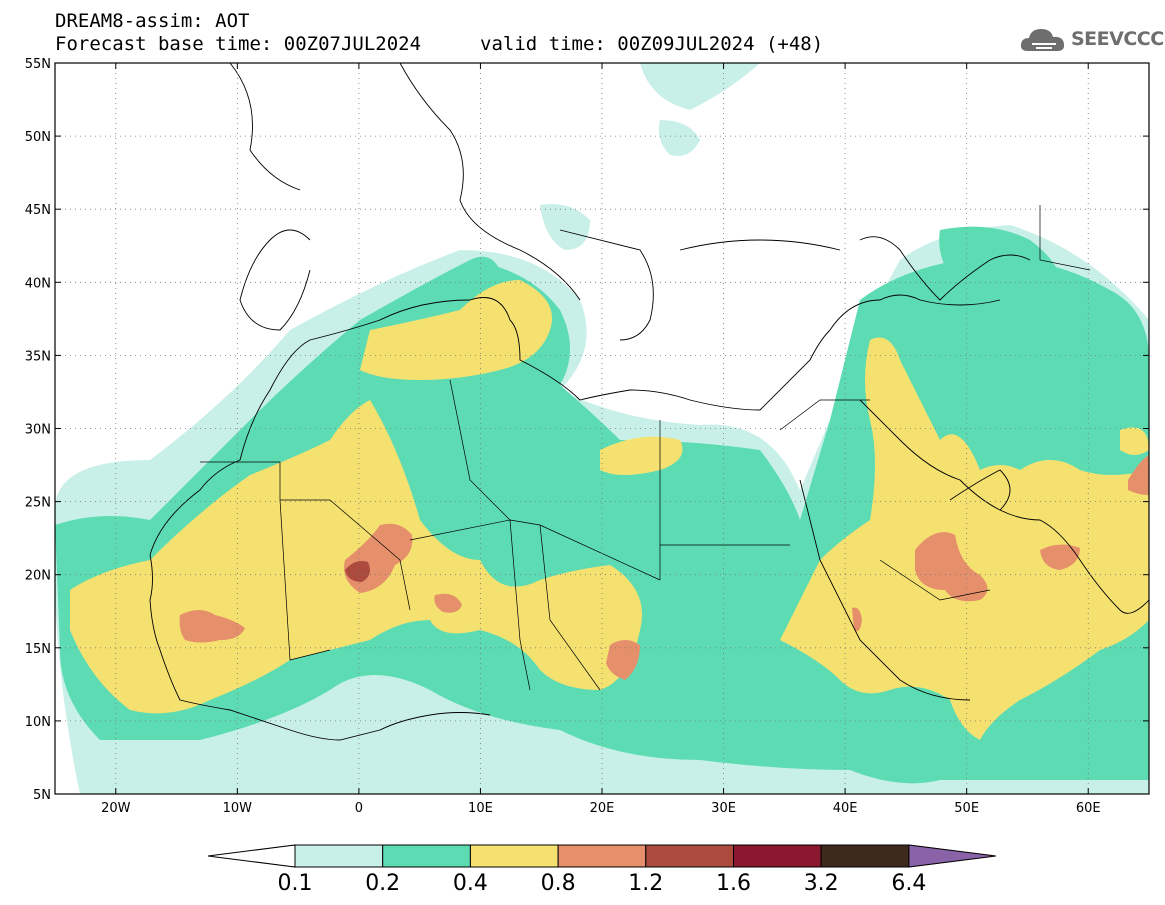  I want to click on lat-tick-label: 15N, so click(38, 649).